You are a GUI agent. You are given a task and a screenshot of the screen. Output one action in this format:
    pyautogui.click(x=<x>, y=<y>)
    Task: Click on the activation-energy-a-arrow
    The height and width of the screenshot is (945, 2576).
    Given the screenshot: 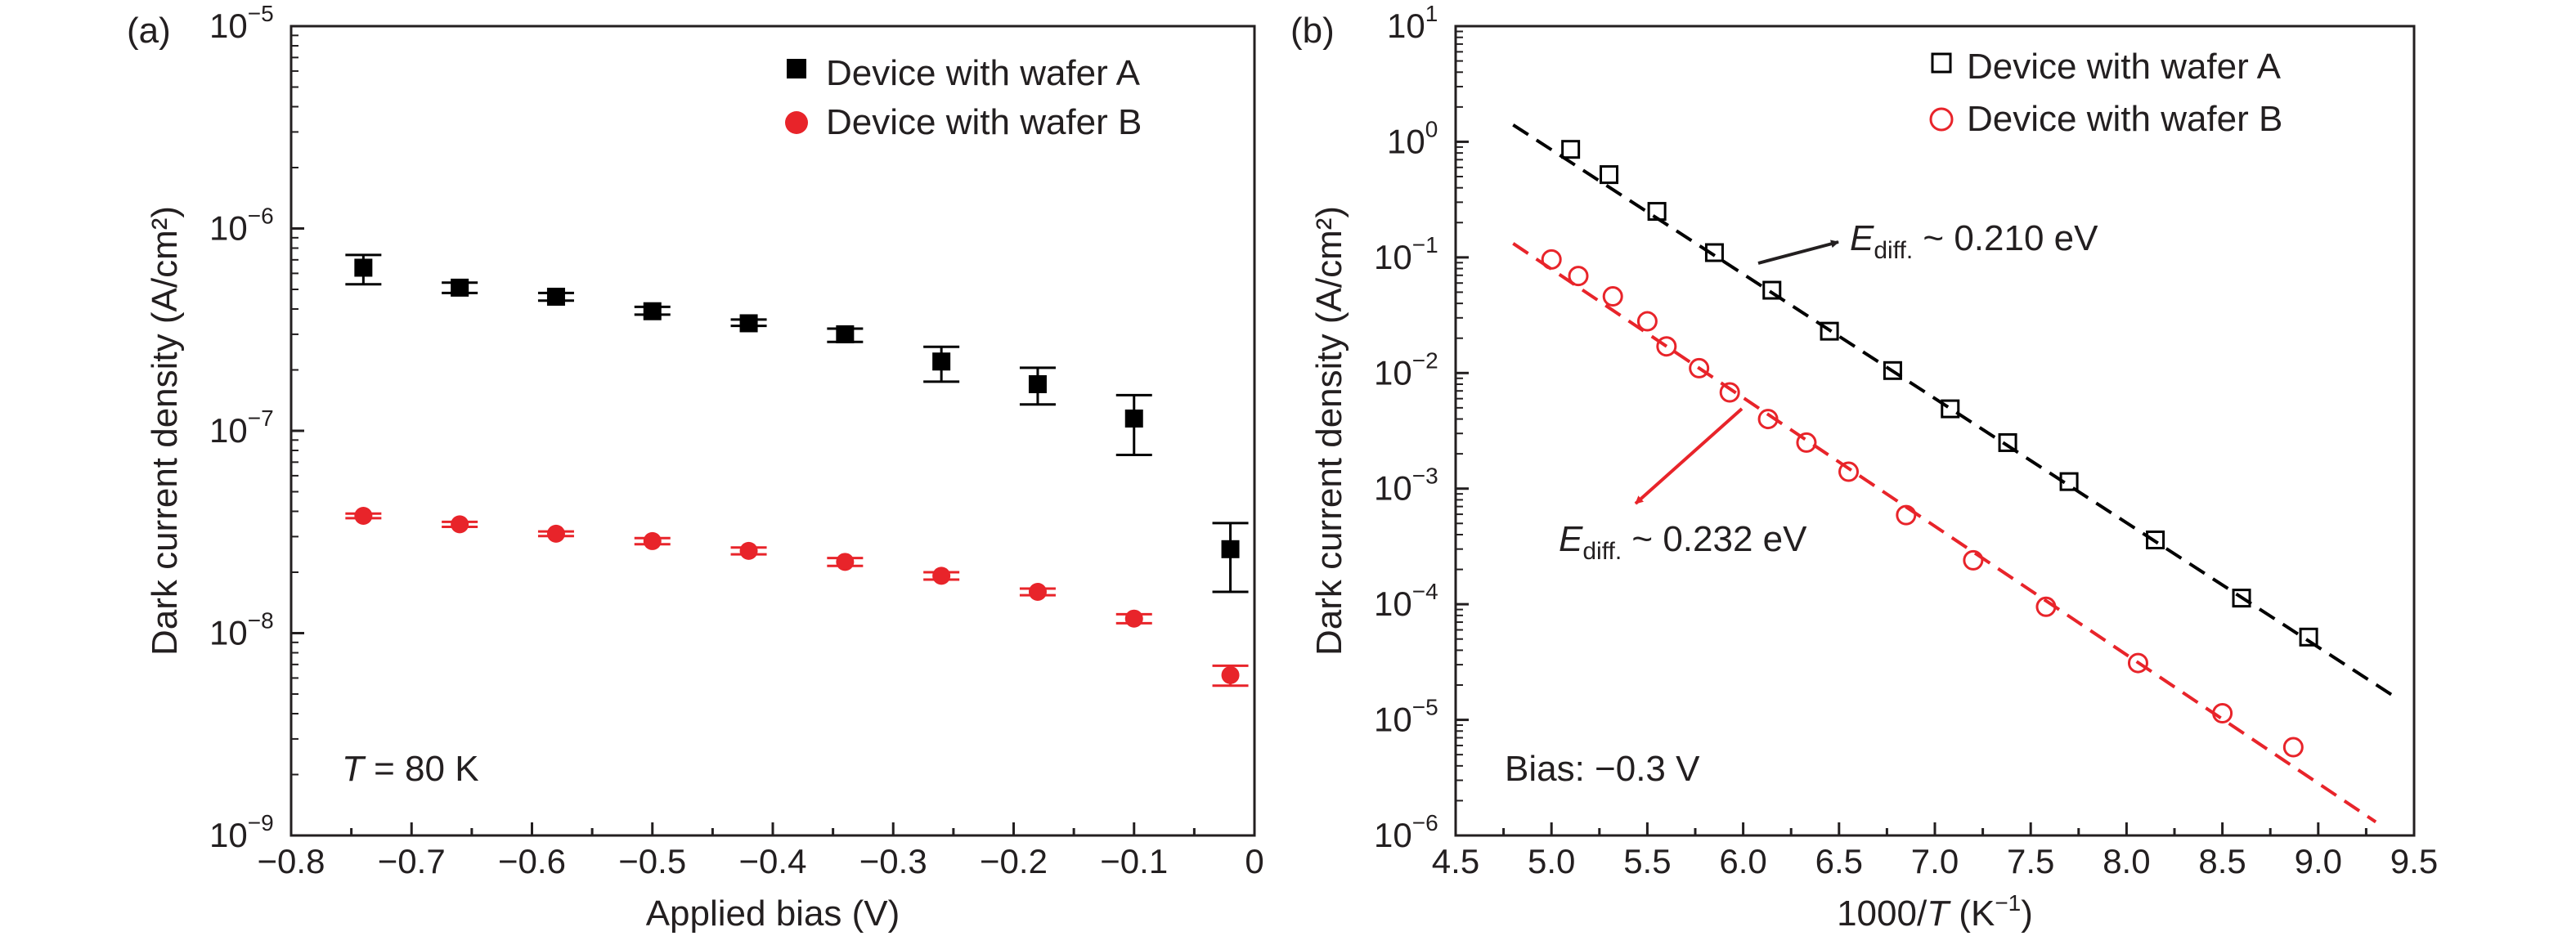 What is the action you would take?
    pyautogui.click(x=1798, y=253)
    